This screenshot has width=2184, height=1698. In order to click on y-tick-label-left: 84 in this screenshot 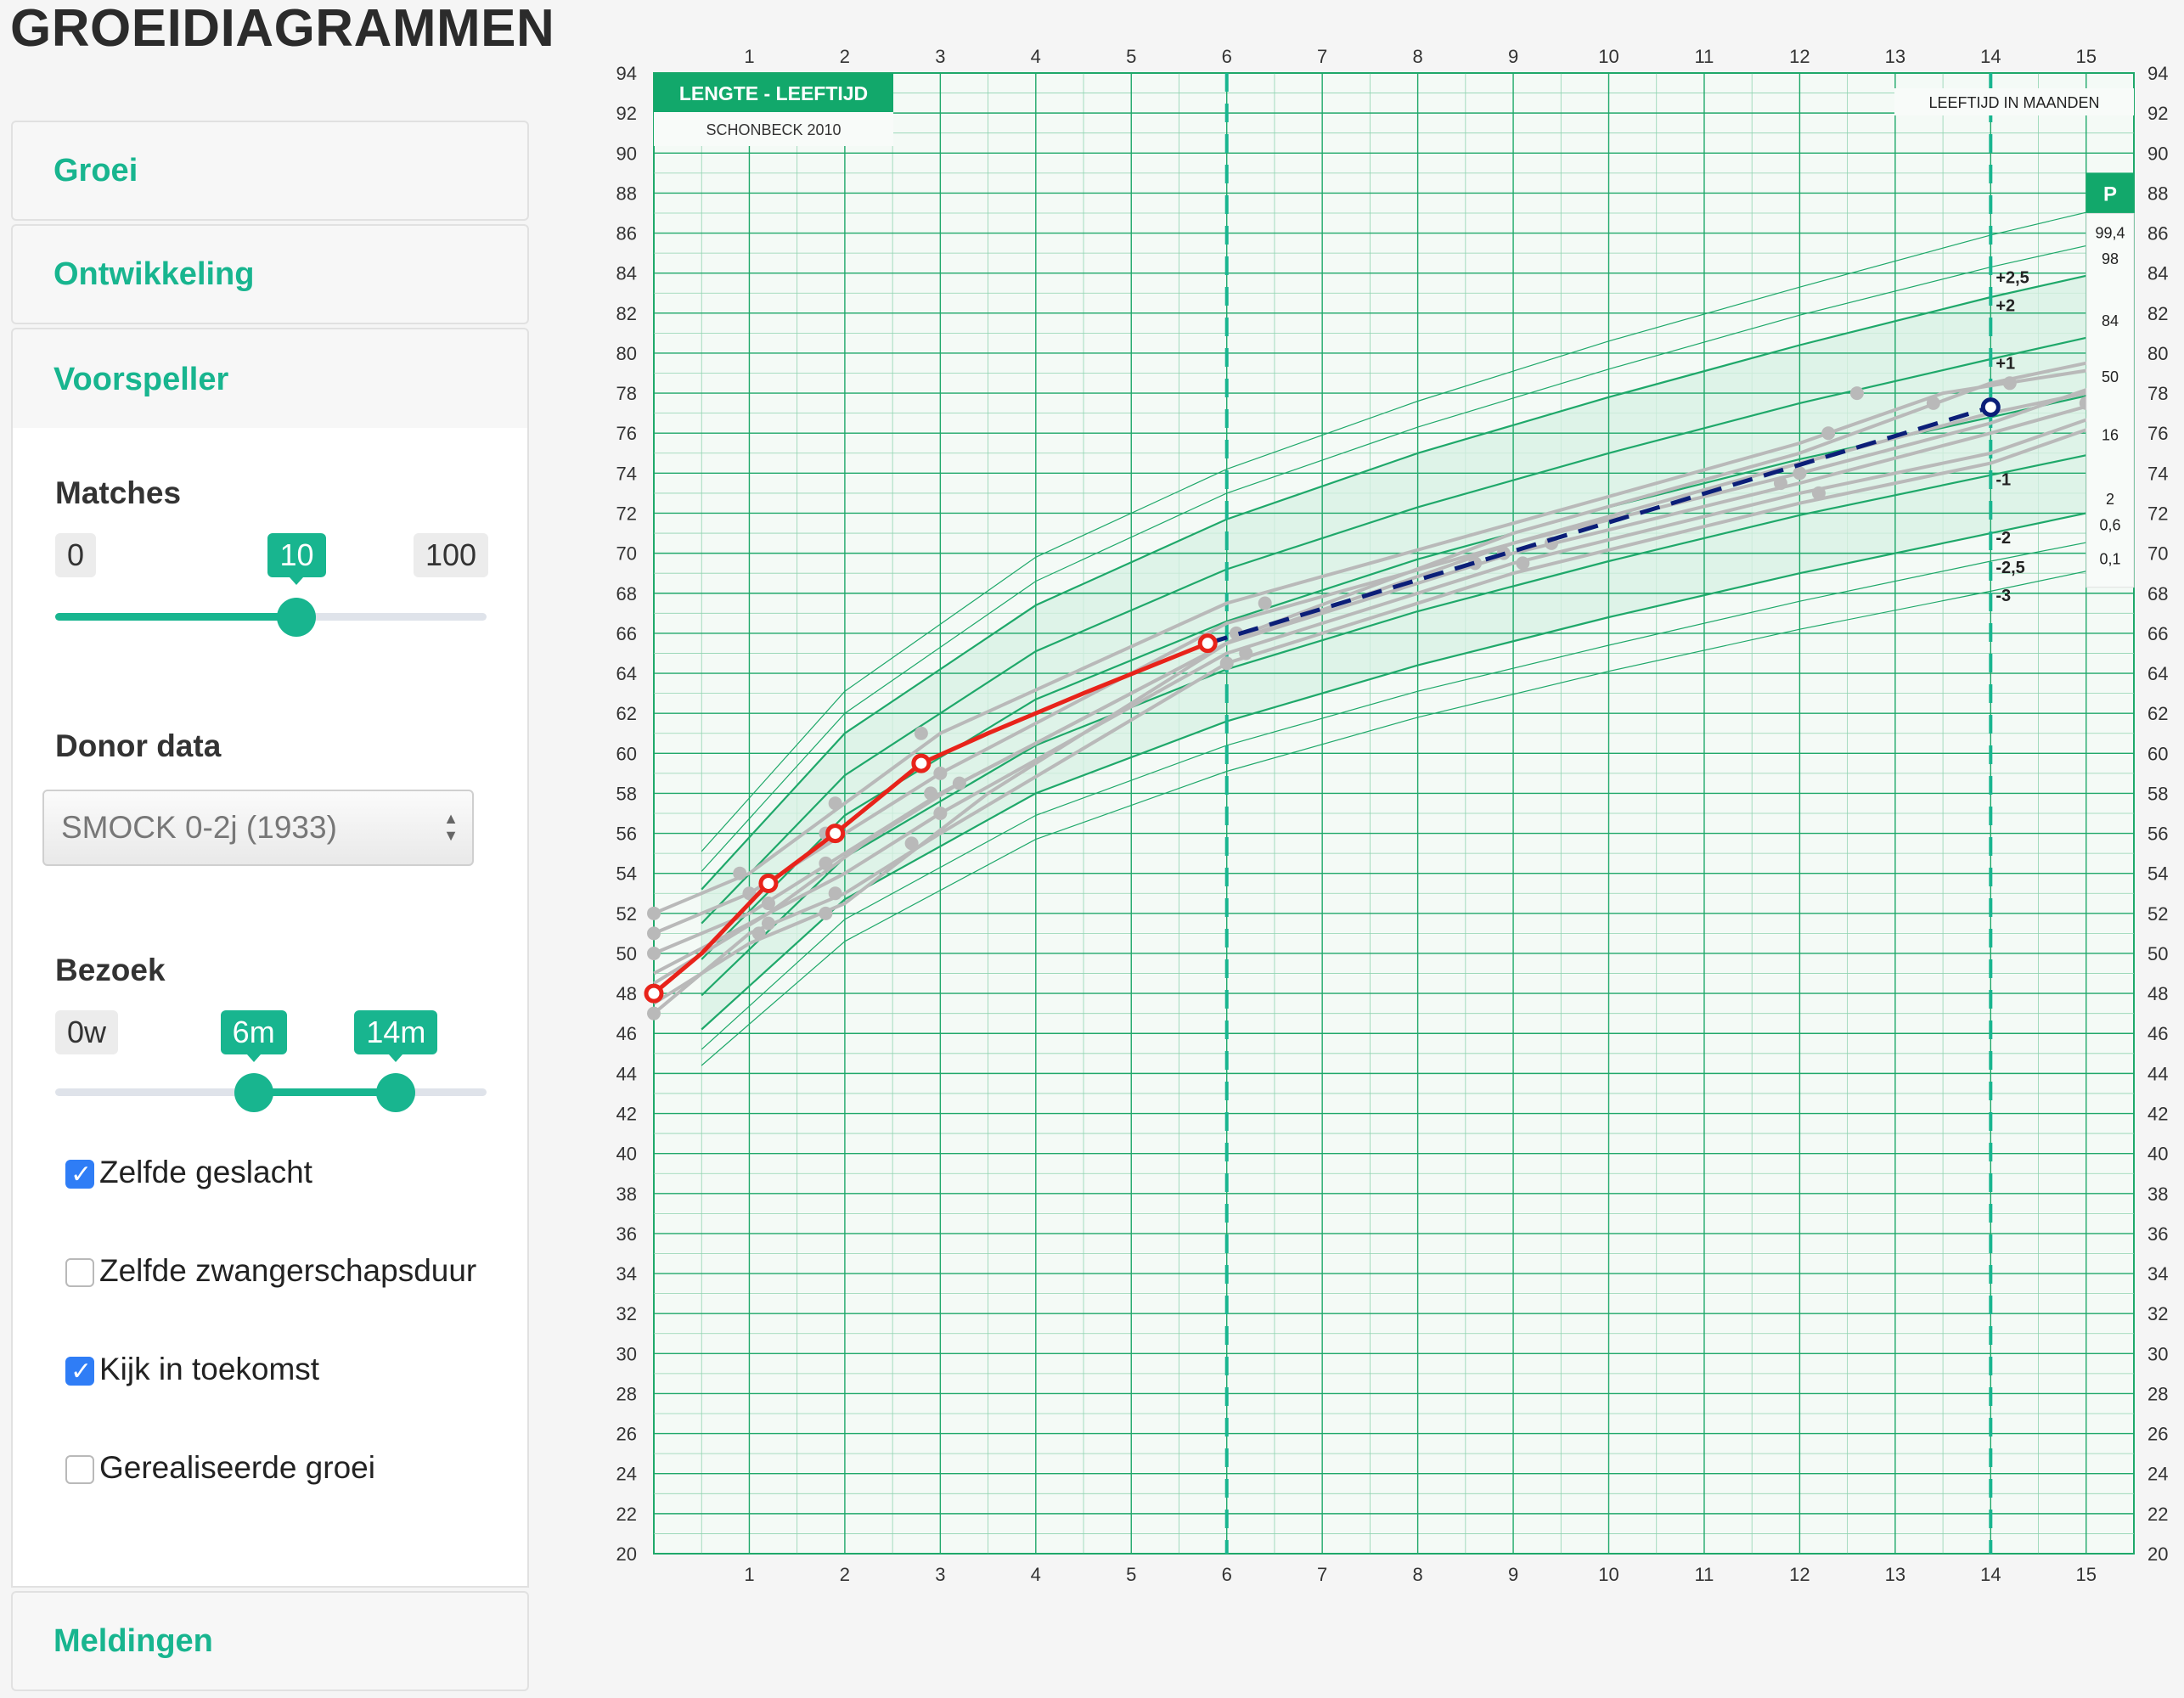, I will do `click(626, 273)`.